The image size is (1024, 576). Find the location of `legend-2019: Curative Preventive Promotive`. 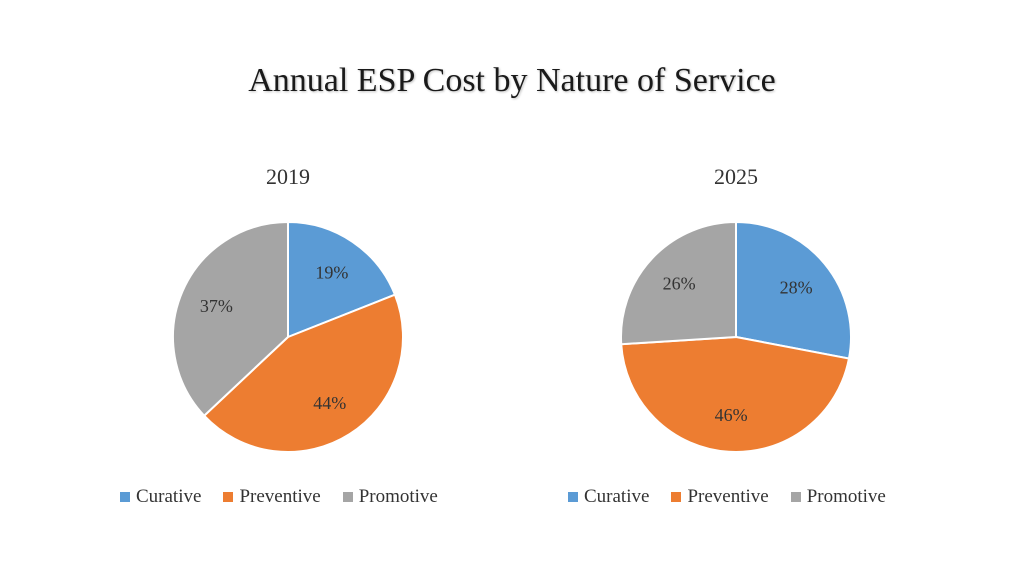

legend-2019: Curative Preventive Promotive is located at coordinates (290, 497).